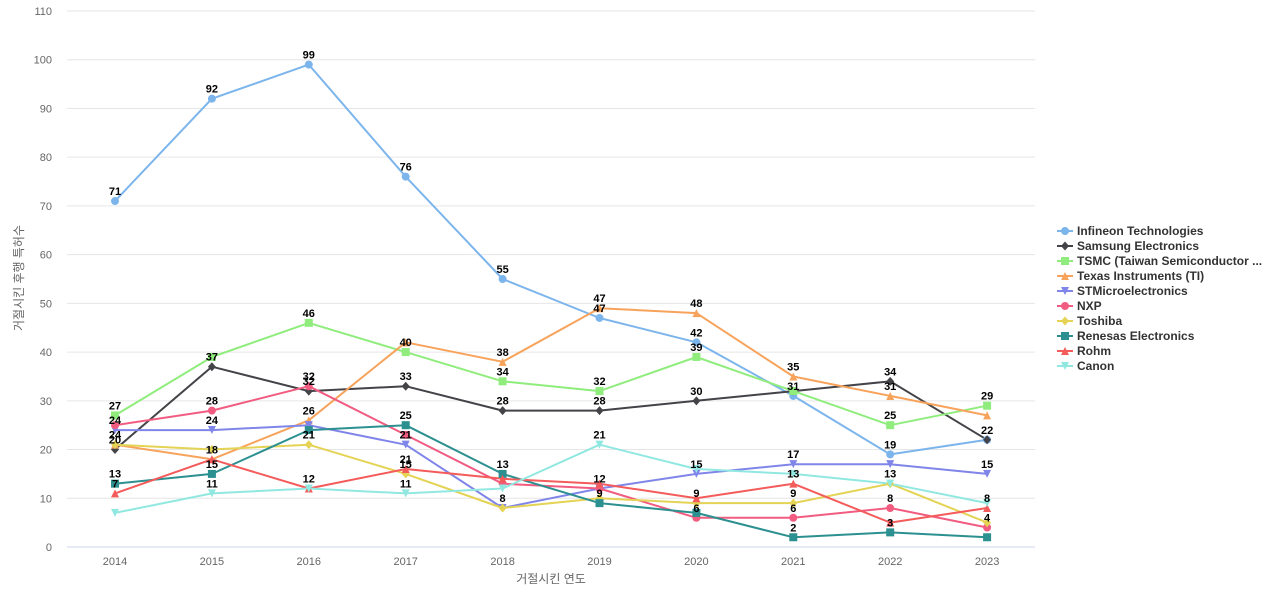 The image size is (1280, 600). Describe the element at coordinates (309, 562) in the screenshot. I see `x-tick-label: 2016` at that location.